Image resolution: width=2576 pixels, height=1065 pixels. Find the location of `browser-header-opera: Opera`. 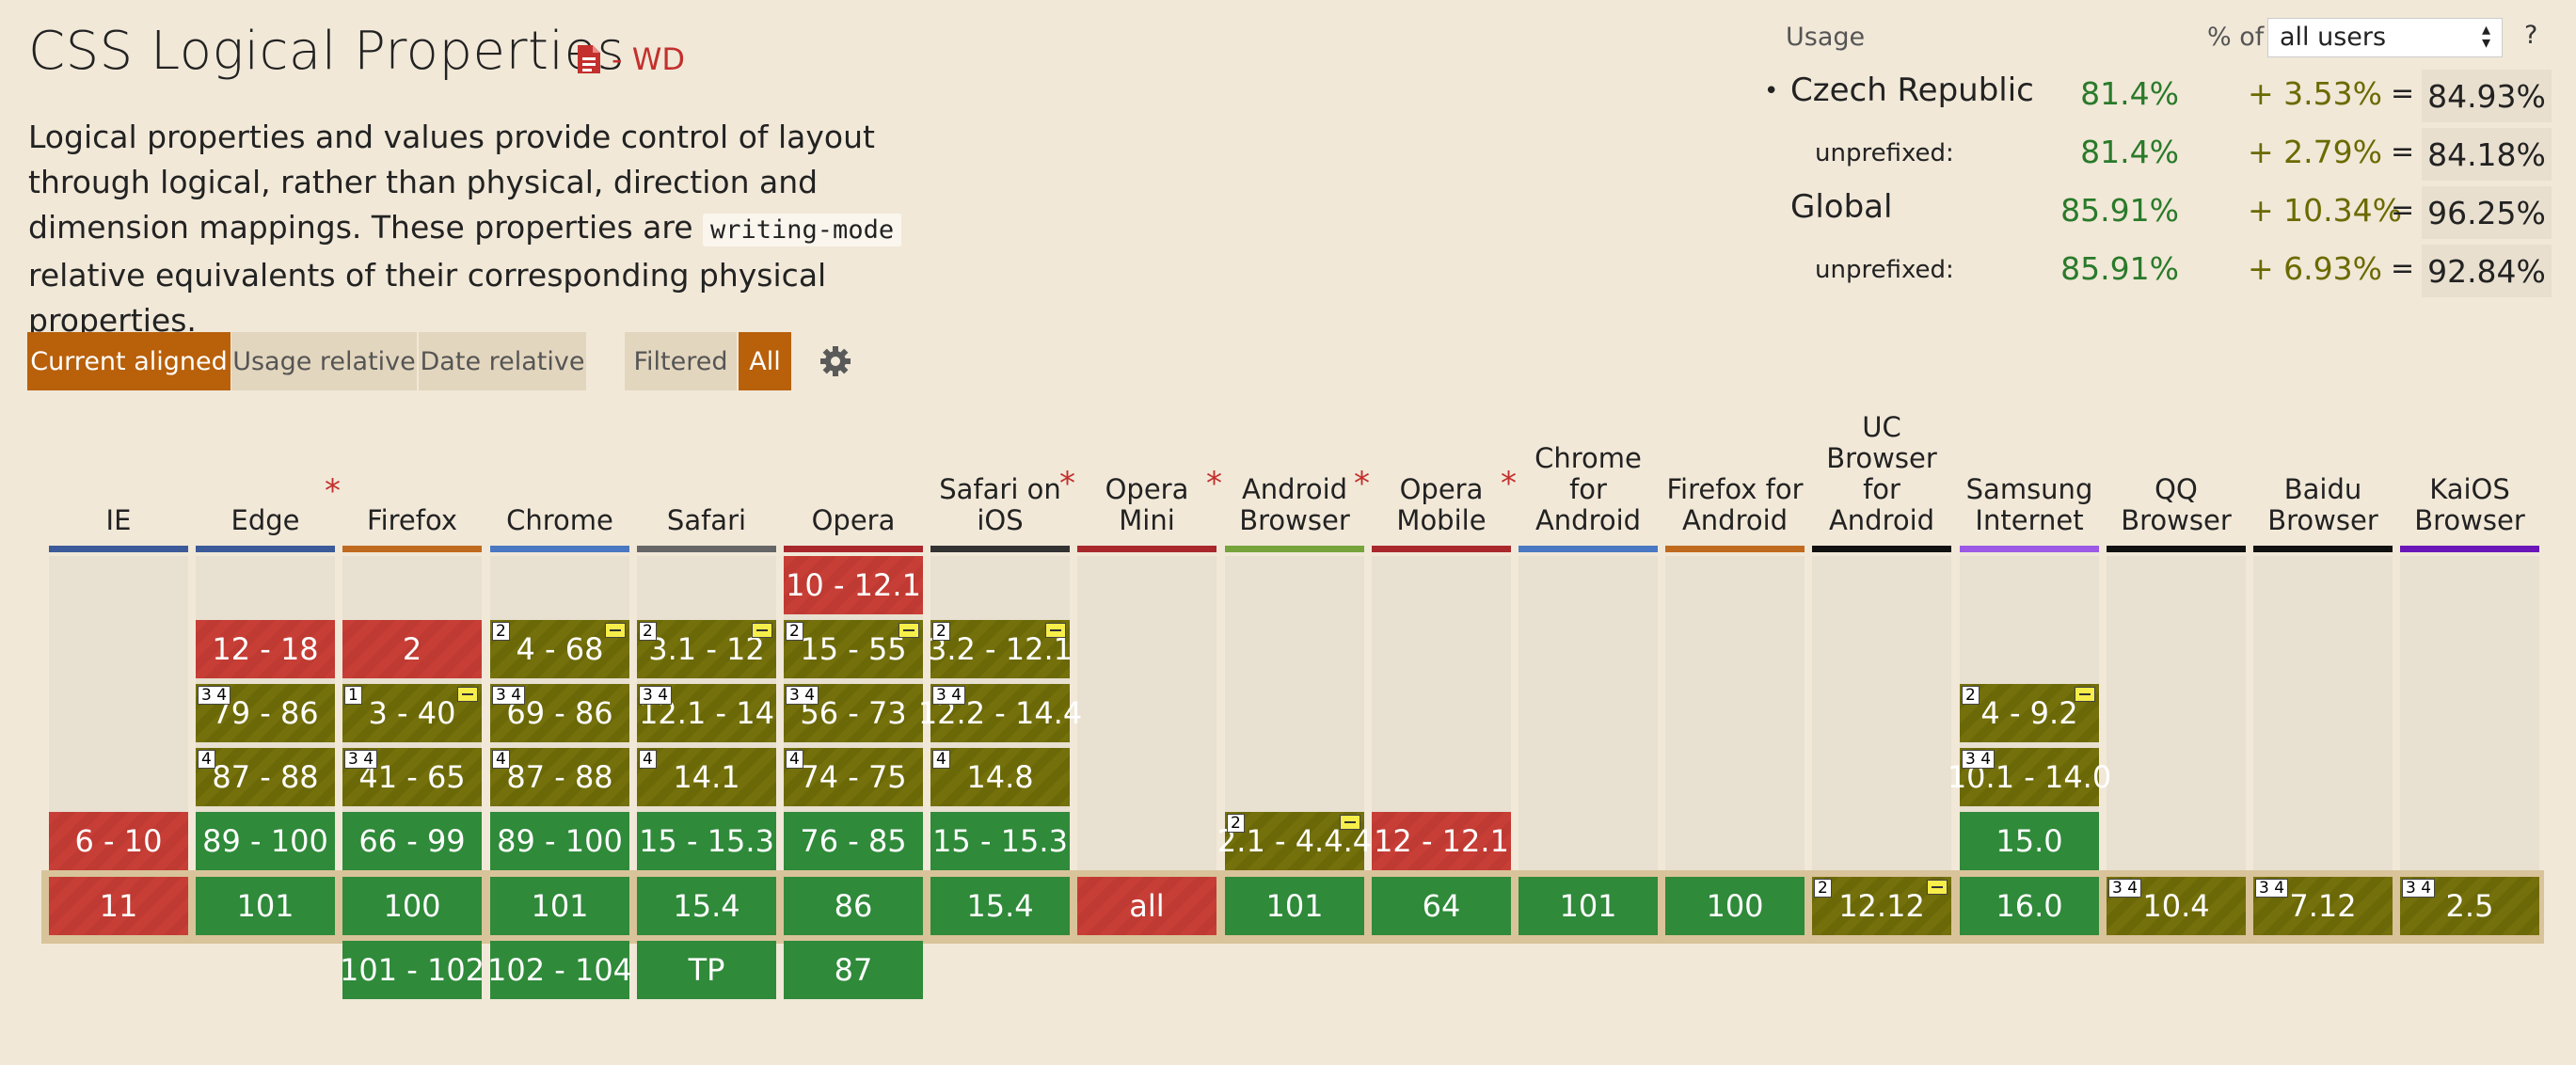

browser-header-opera: Opera is located at coordinates (853, 465).